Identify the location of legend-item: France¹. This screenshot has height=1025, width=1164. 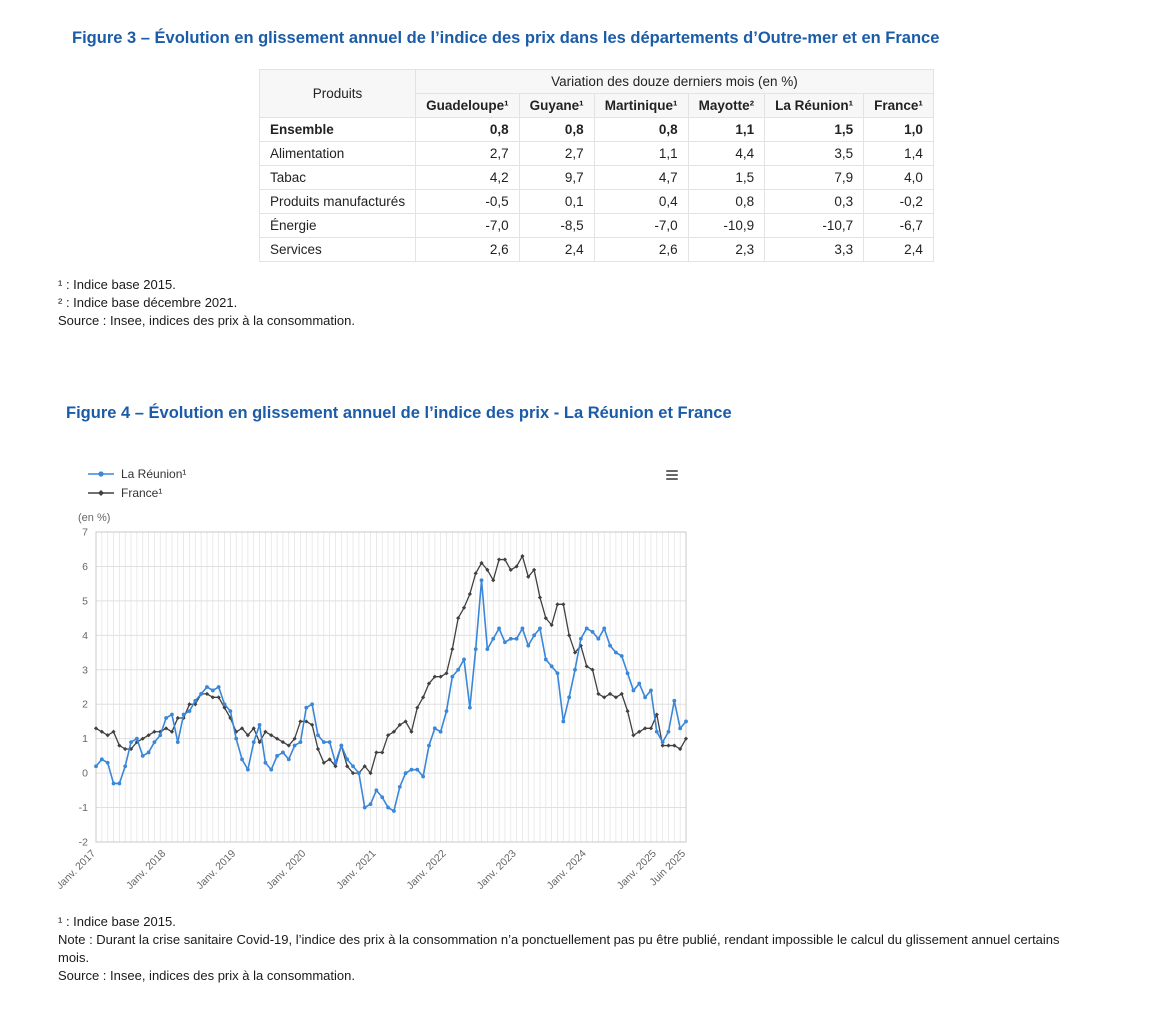
(125, 492).